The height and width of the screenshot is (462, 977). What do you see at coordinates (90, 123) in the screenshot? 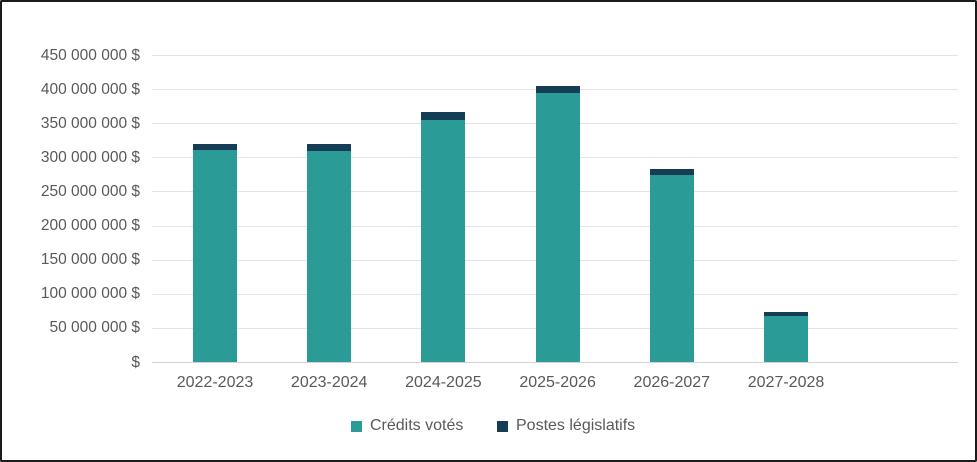
I see `y-axis-tick-label: 350 000 000 $` at bounding box center [90, 123].